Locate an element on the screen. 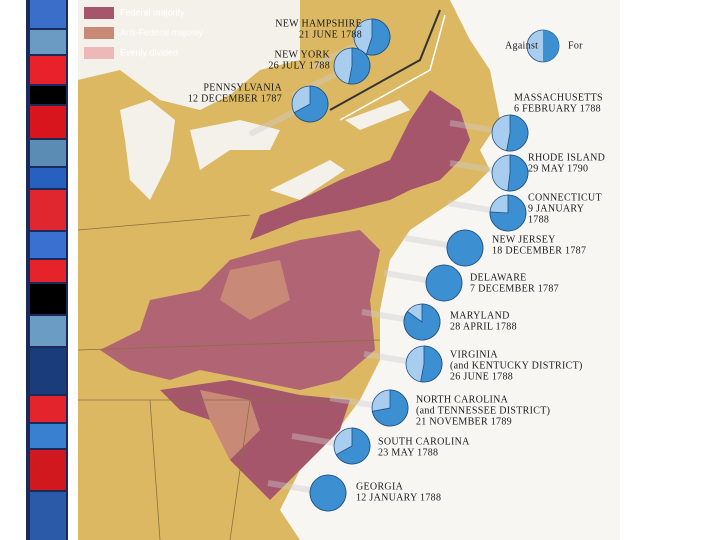 The image size is (720, 540). state-label: DELAWARE is located at coordinates (498, 277).